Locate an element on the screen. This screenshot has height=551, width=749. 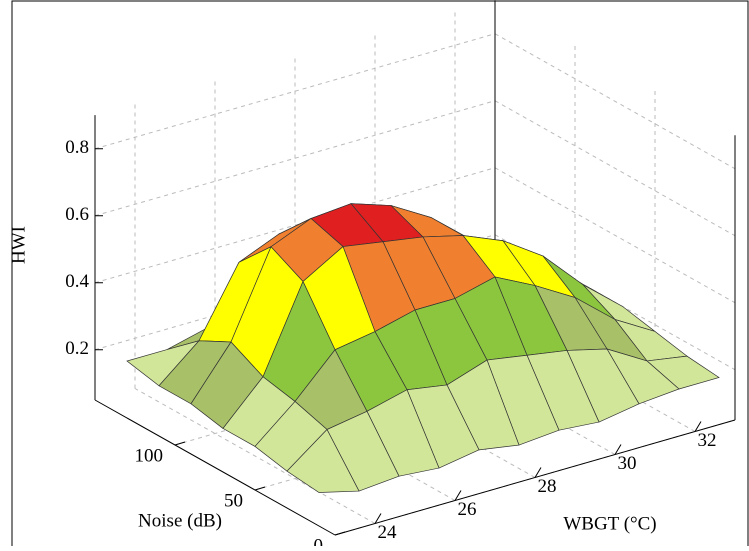
y-axis is located at coordinates (215, 467).